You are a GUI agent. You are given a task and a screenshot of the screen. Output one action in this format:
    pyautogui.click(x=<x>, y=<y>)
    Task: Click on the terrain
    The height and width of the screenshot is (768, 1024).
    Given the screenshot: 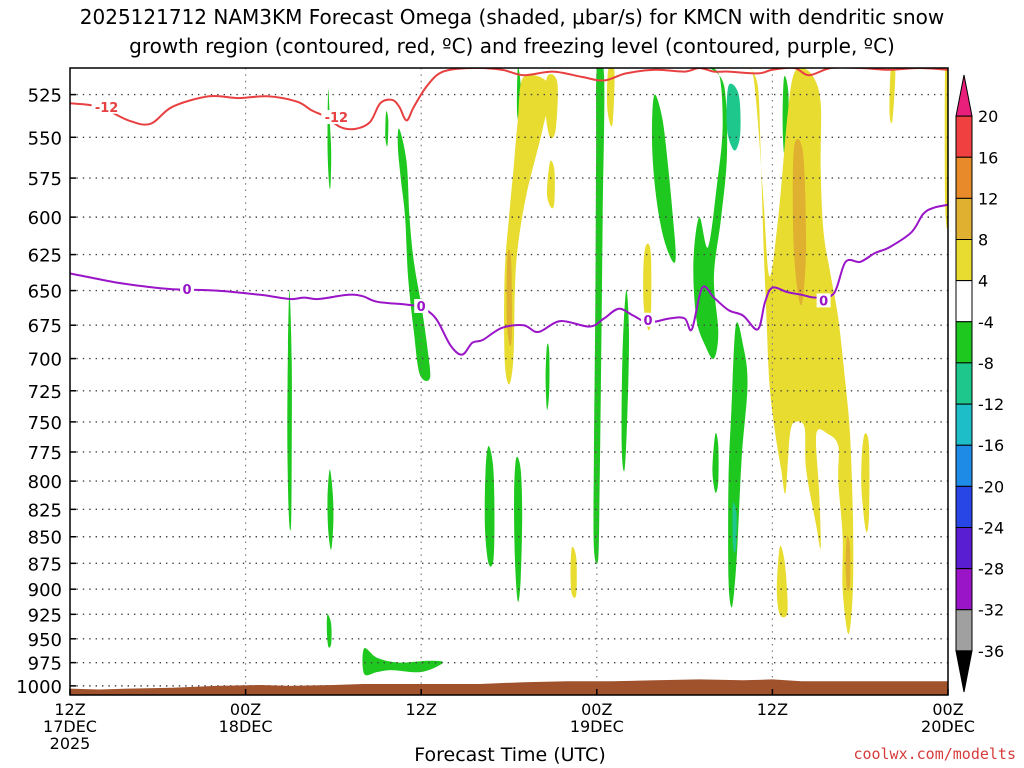 What is the action you would take?
    pyautogui.click(x=509, y=687)
    